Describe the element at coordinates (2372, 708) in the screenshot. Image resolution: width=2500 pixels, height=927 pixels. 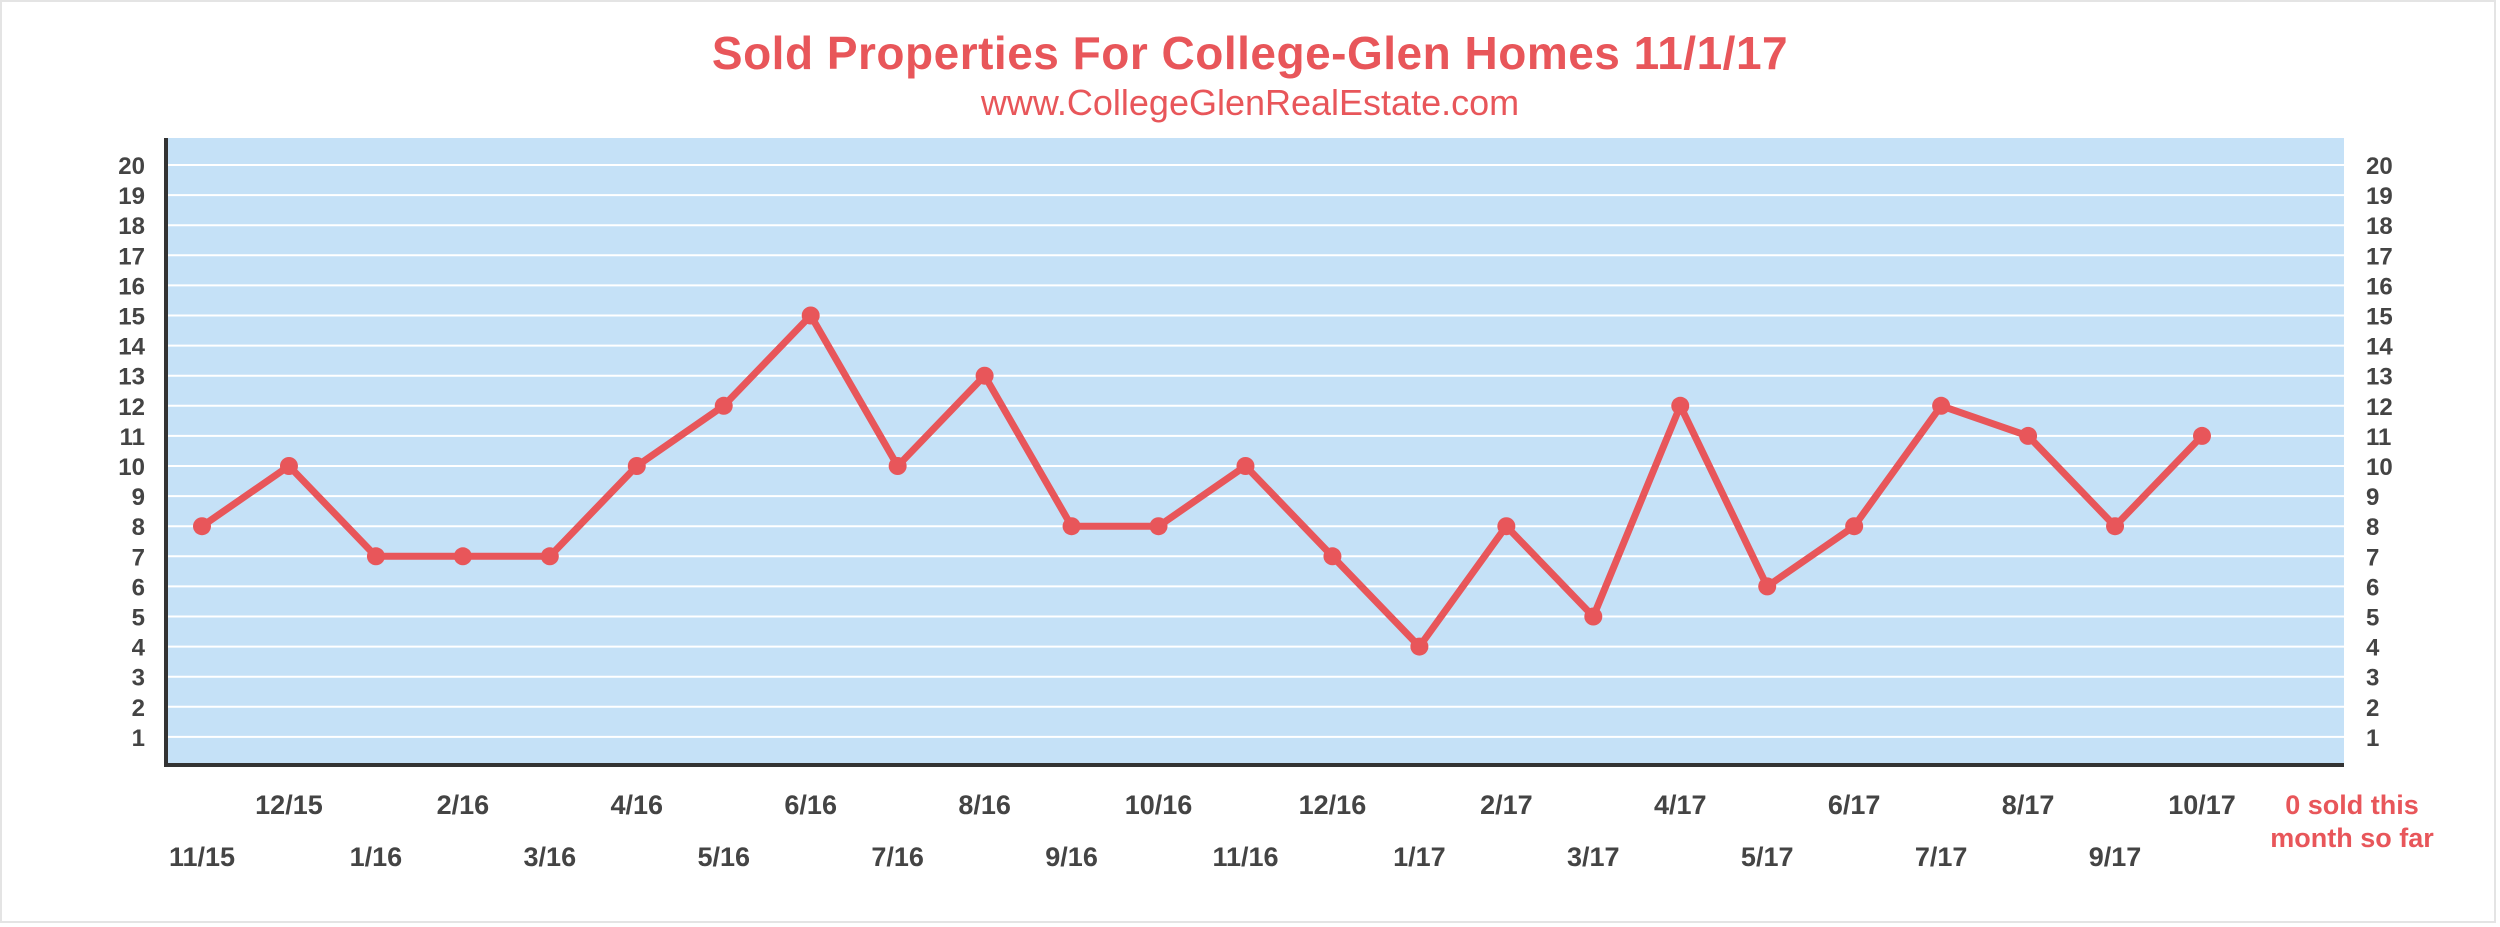
I see `y-tick-right-2: 2` at that location.